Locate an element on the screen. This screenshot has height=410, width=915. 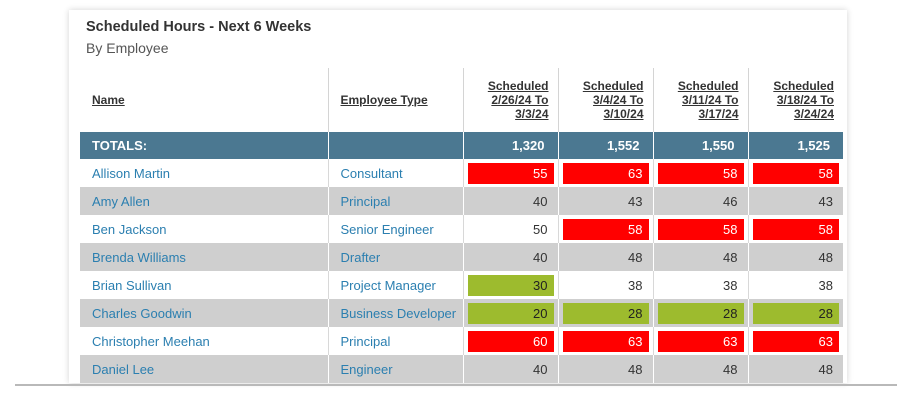
employee-name-cell: Ben Jackson is located at coordinates (204, 229).